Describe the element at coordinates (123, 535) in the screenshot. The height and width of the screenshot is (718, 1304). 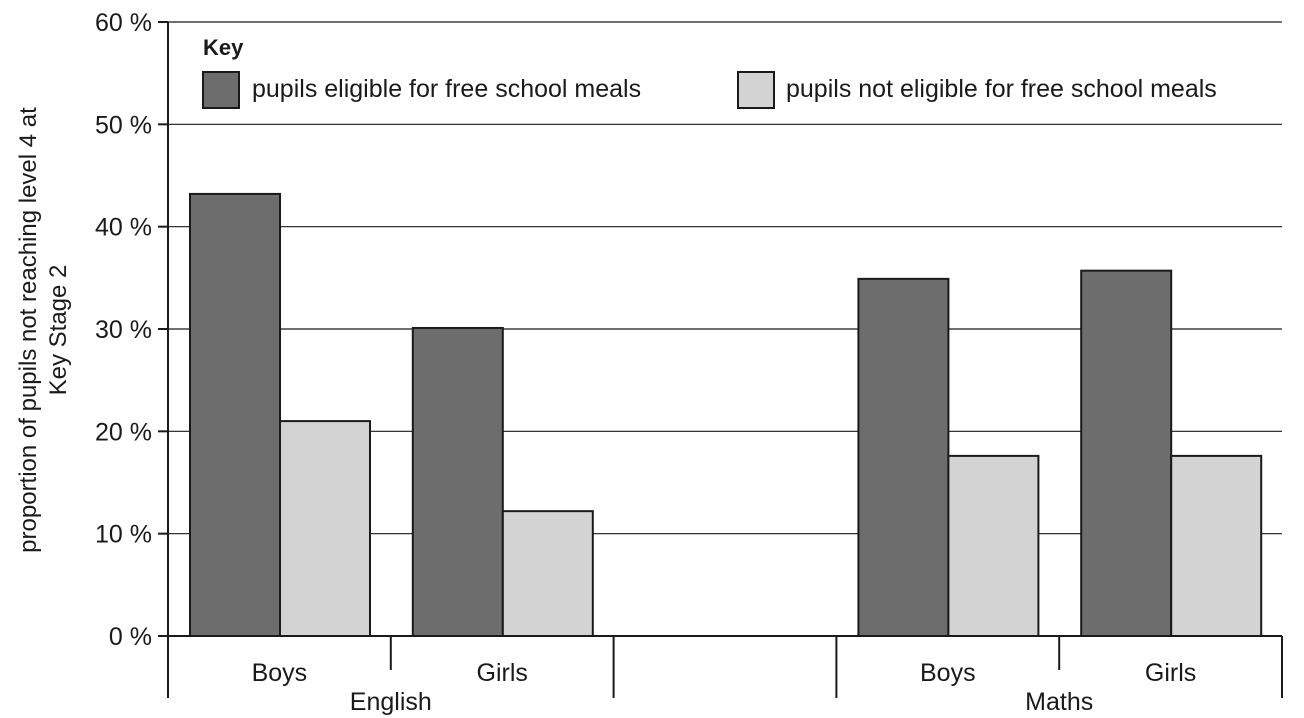
I see `y-tick-label: 10 %` at that location.